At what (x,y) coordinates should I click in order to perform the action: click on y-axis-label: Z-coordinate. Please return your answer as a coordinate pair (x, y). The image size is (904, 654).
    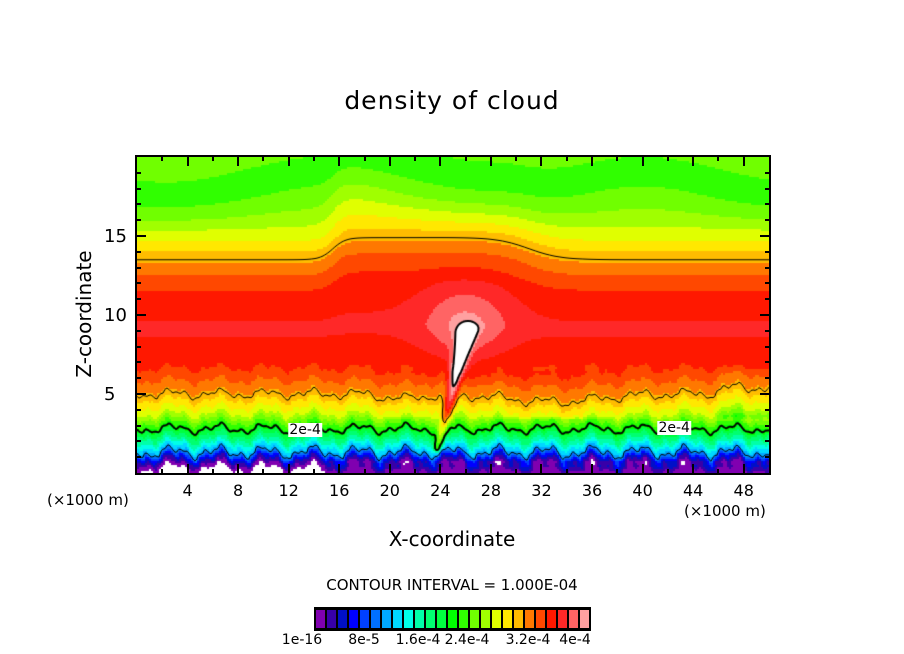
    Looking at the image, I should click on (84, 314).